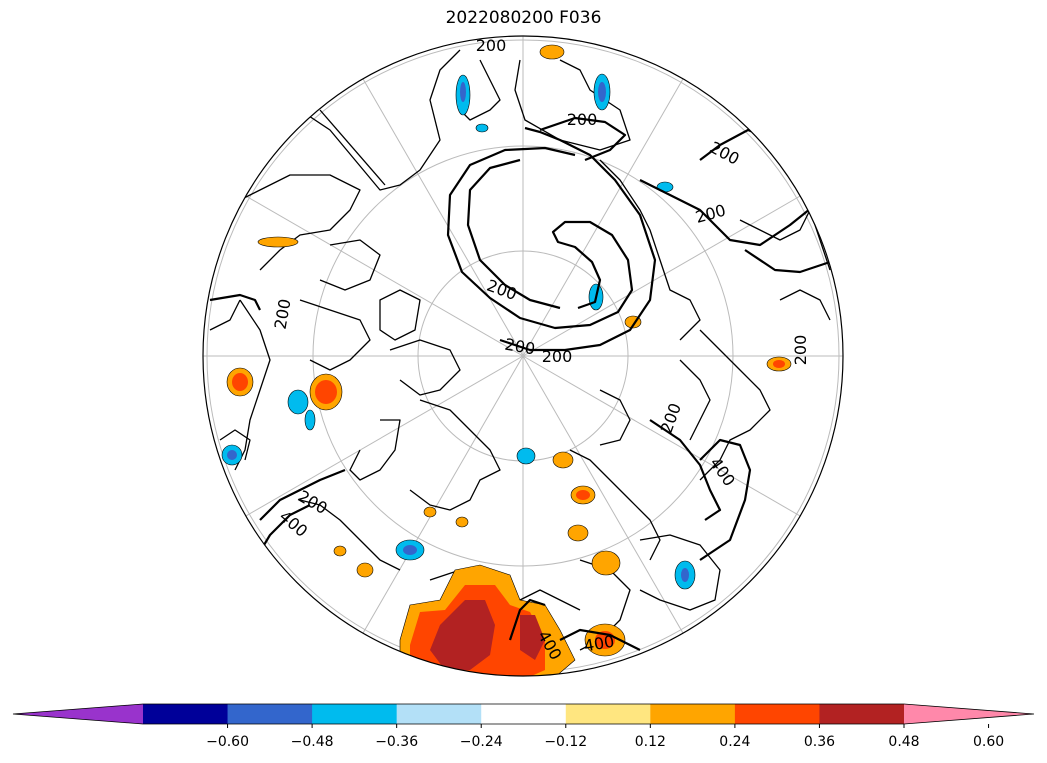  Describe the element at coordinates (903, 742) in the screenshot. I see `colorbar-tick-label: 0.48` at that location.